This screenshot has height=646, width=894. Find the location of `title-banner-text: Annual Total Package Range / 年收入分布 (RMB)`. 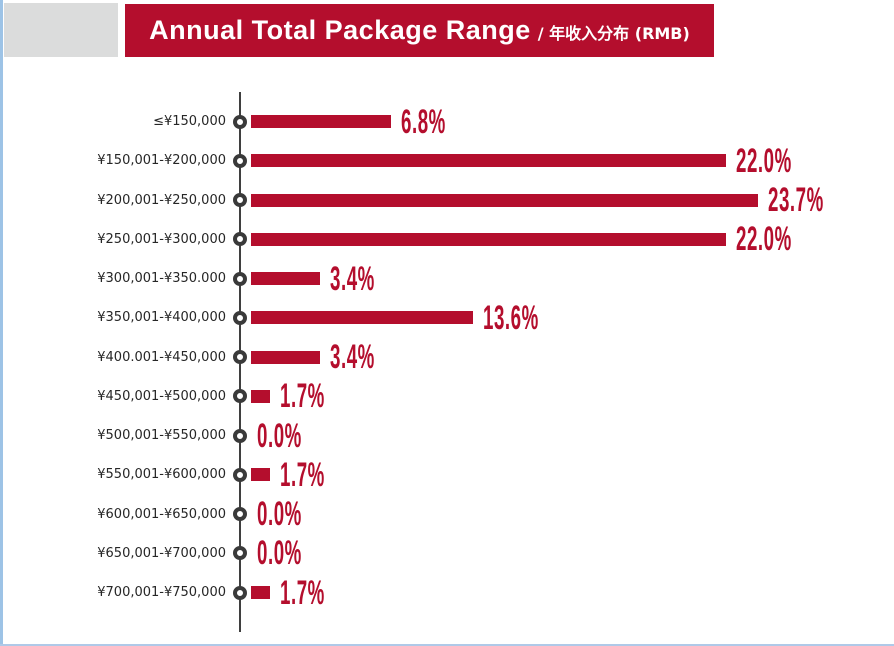

title-banner-text: Annual Total Package Range / 年收入分布 (RMB) is located at coordinates (419, 30).